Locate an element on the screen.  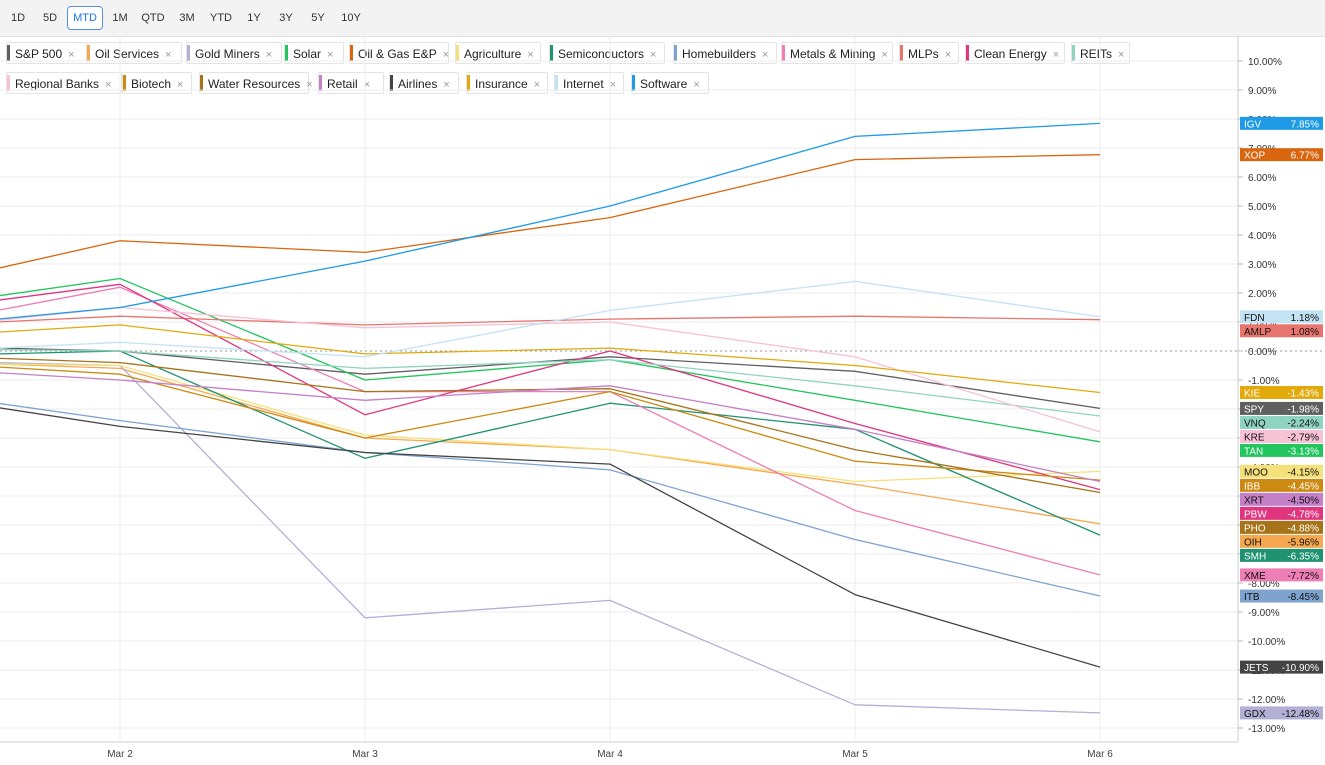
y-tick-label: 4.00% is located at coordinates (1262, 236).